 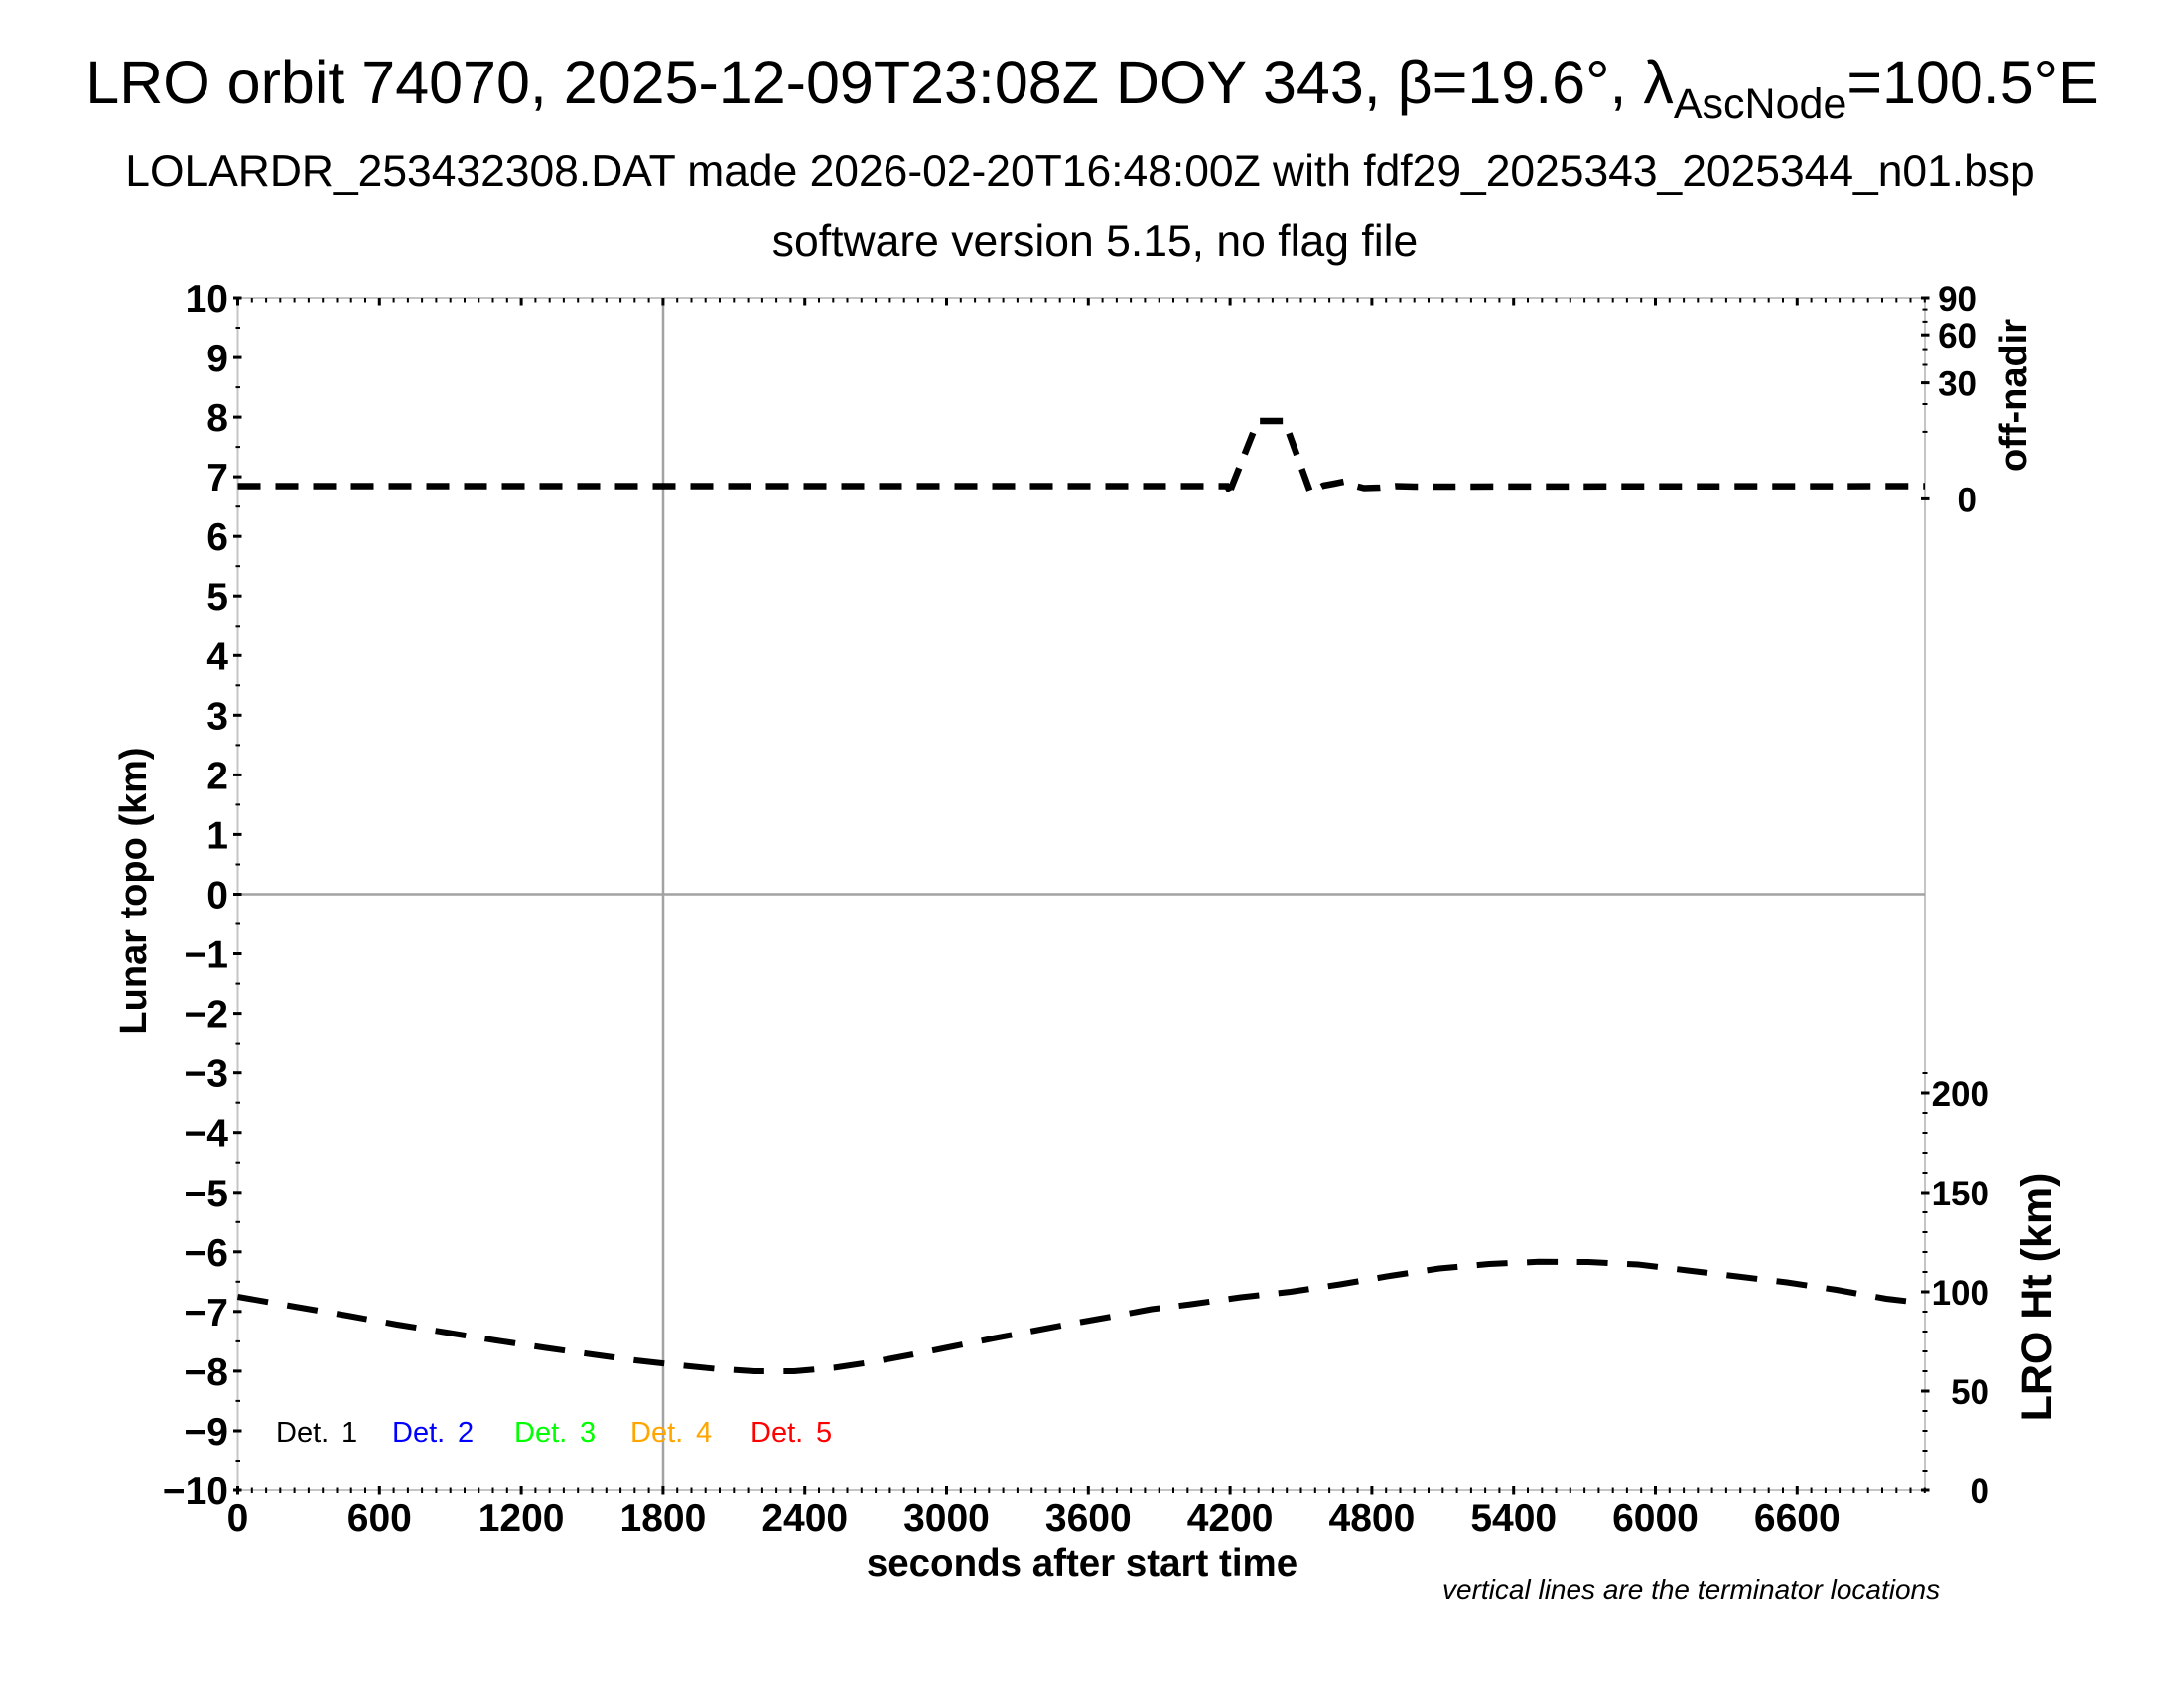 I want to click on svg-text: −1, so click(x=206, y=955).